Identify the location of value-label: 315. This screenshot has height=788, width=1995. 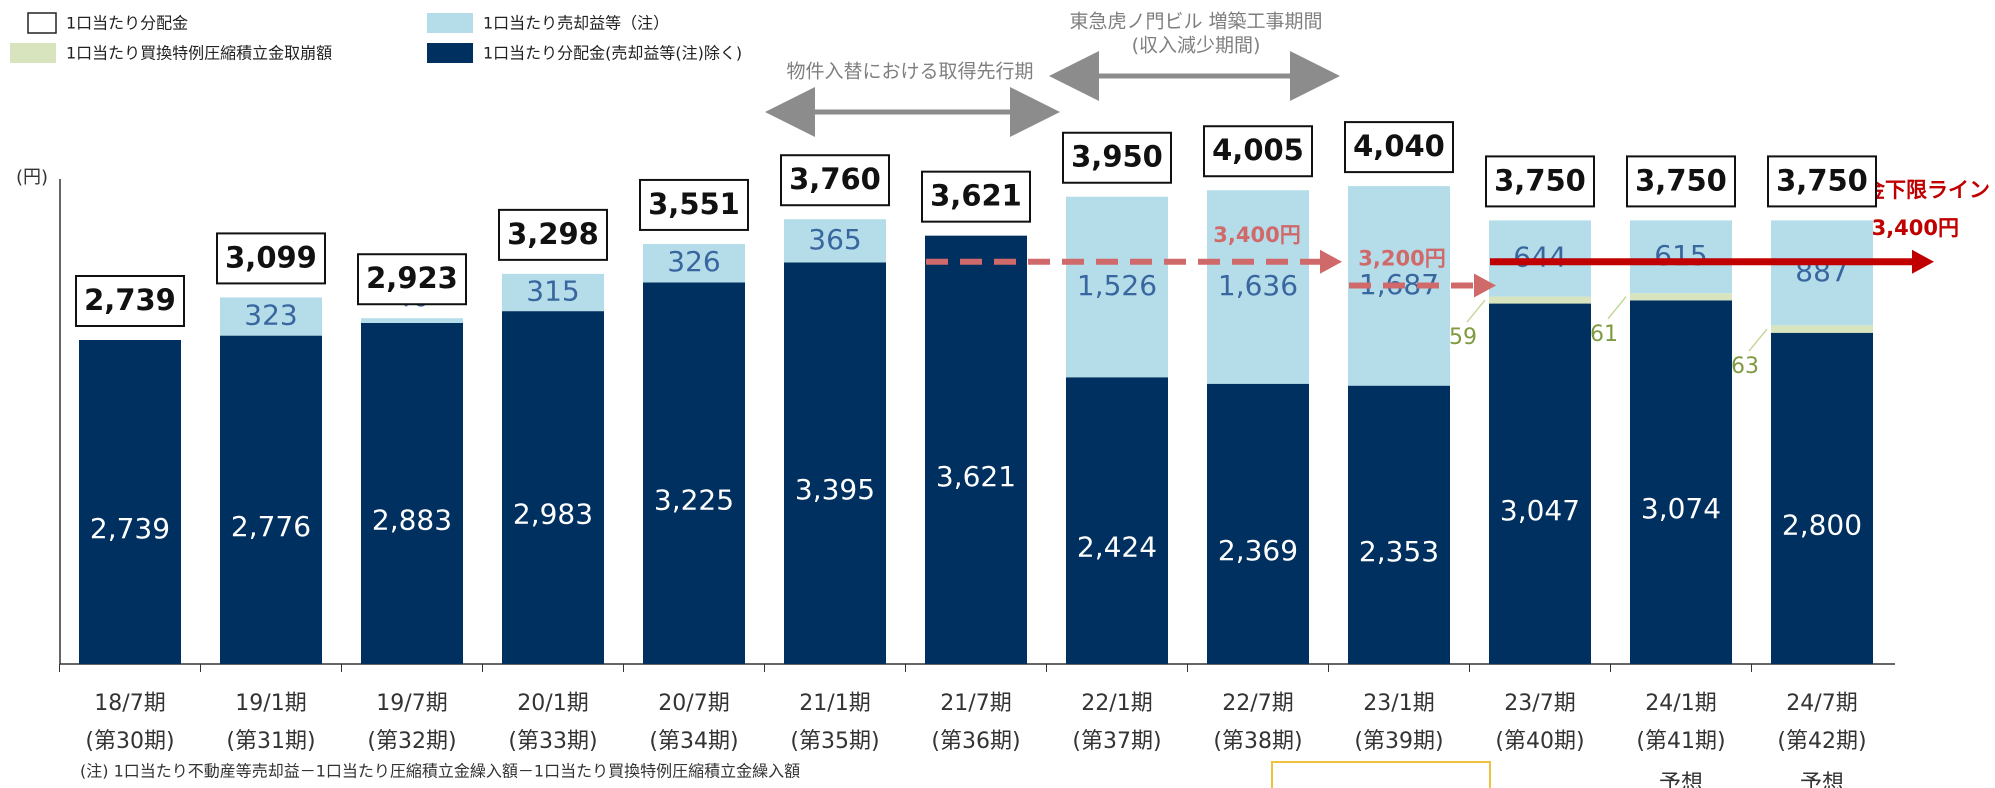
(552, 291).